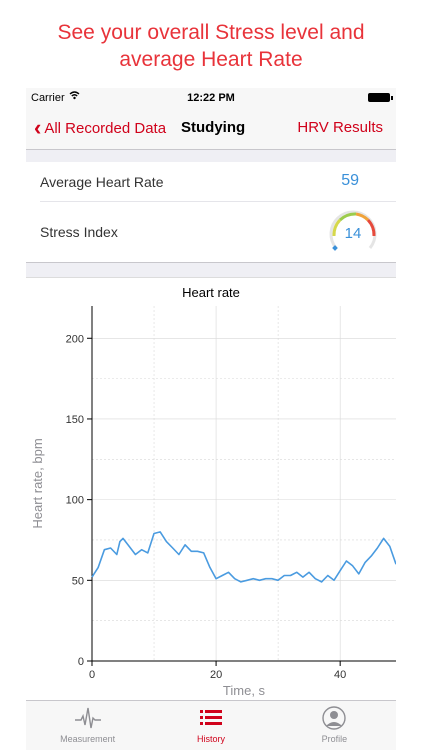 This screenshot has width=422, height=750. What do you see at coordinates (105, 128) in the screenshot?
I see `back-button-label: All Recorded Data` at bounding box center [105, 128].